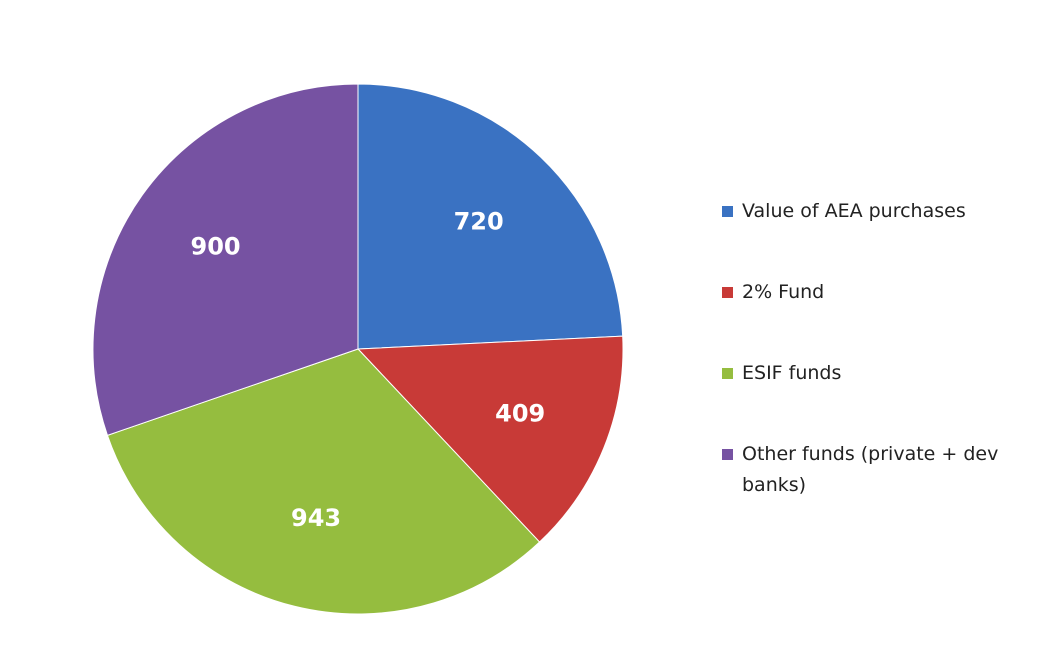  Describe the element at coordinates (870, 469) in the screenshot. I see `legend-label: Other funds (private + dev banks)` at that location.